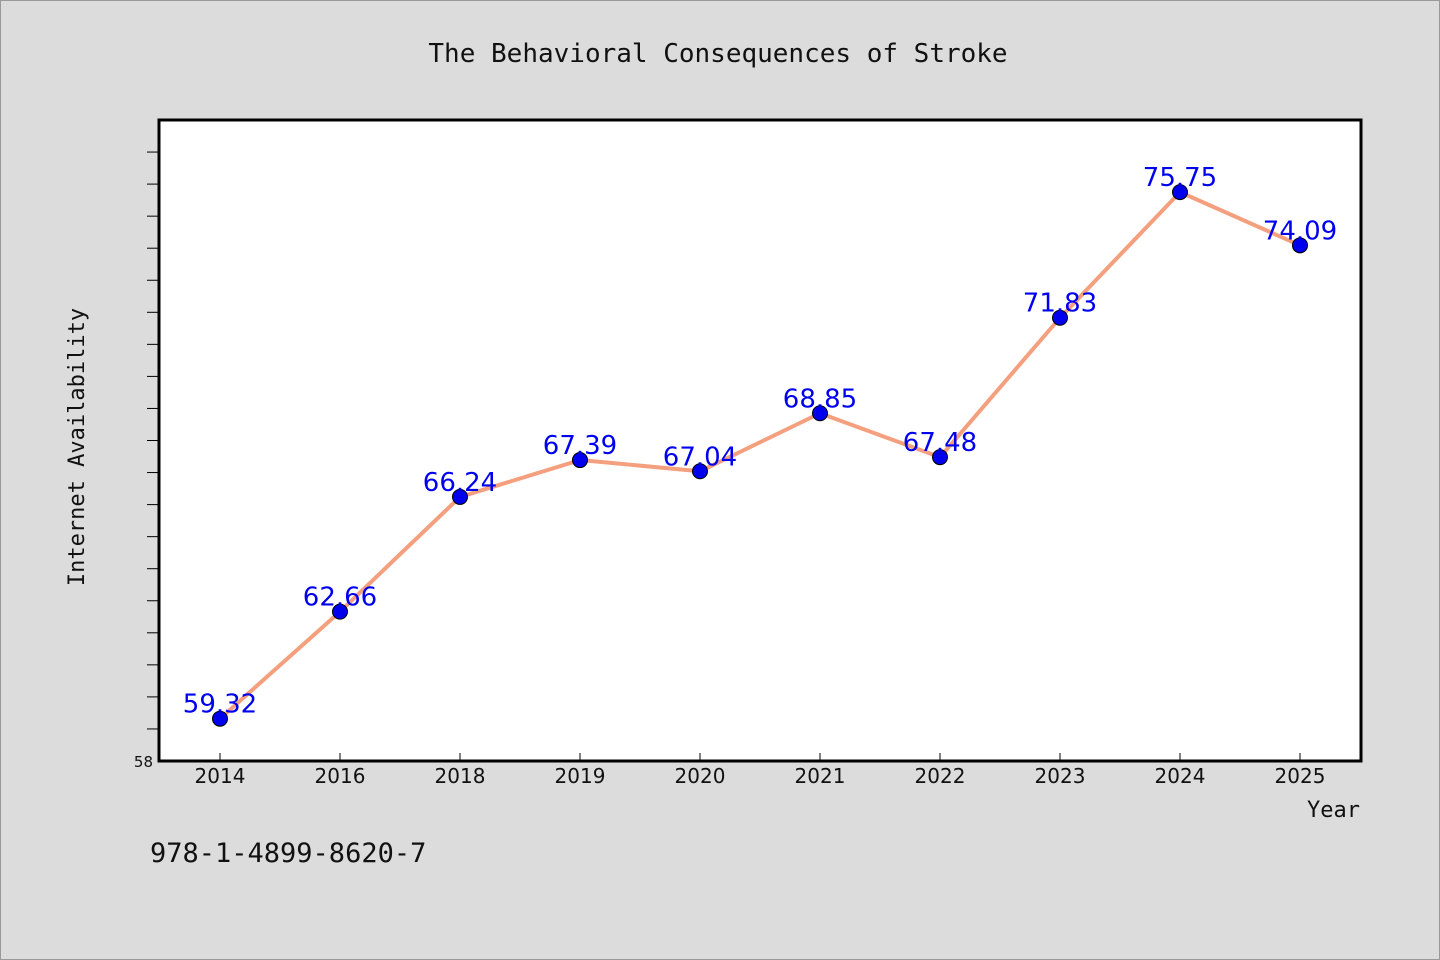 The image size is (1440, 960). What do you see at coordinates (1180, 776) in the screenshot?
I see `x-tick-label: 2024` at bounding box center [1180, 776].